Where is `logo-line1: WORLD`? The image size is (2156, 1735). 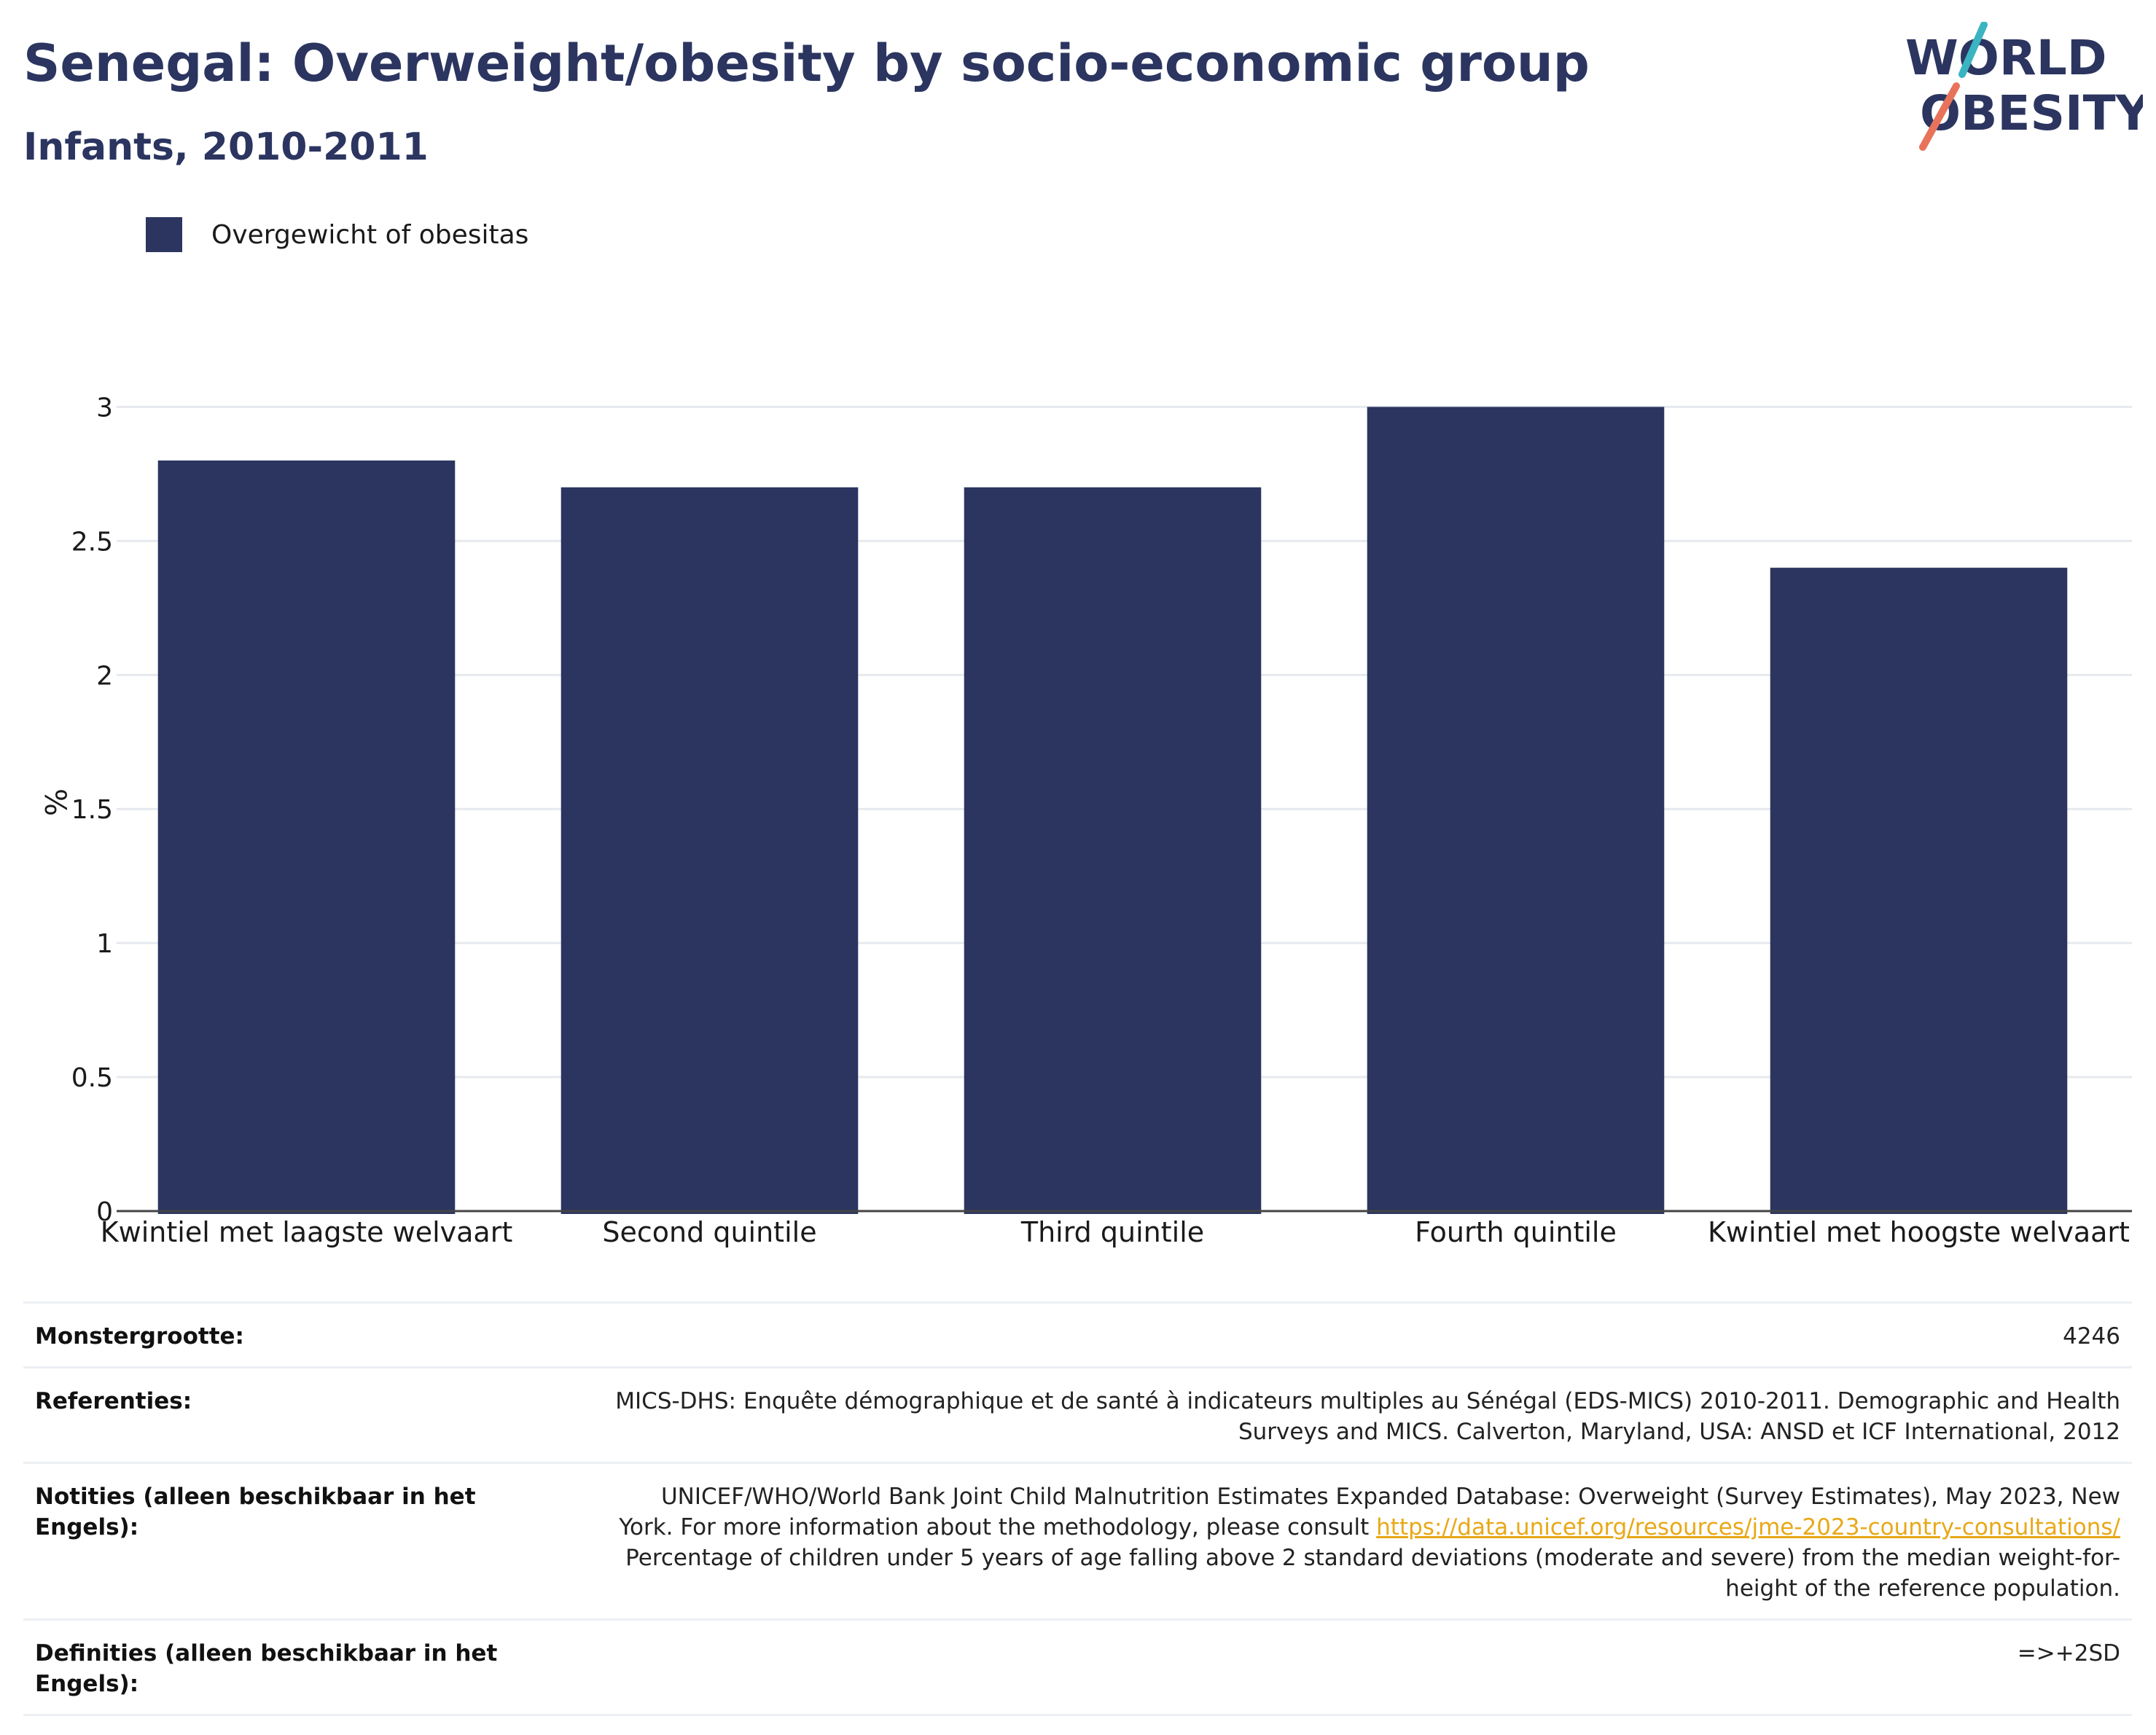
logo-line1: WORLD is located at coordinates (2006, 58).